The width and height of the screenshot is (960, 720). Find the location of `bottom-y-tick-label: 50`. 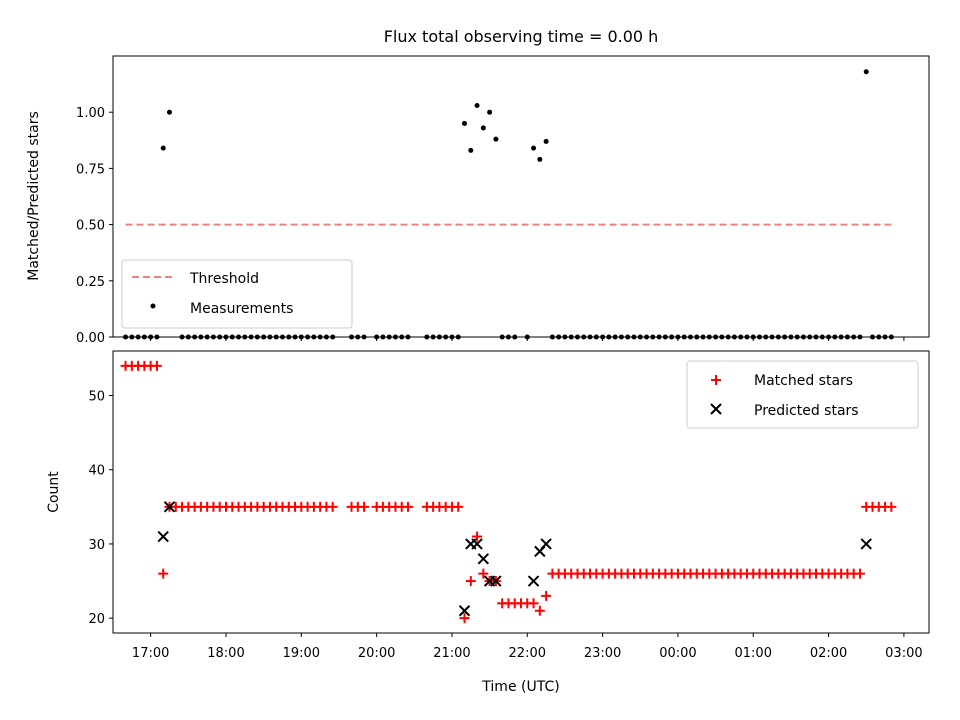

bottom-y-tick-label: 50 is located at coordinates (96, 397).